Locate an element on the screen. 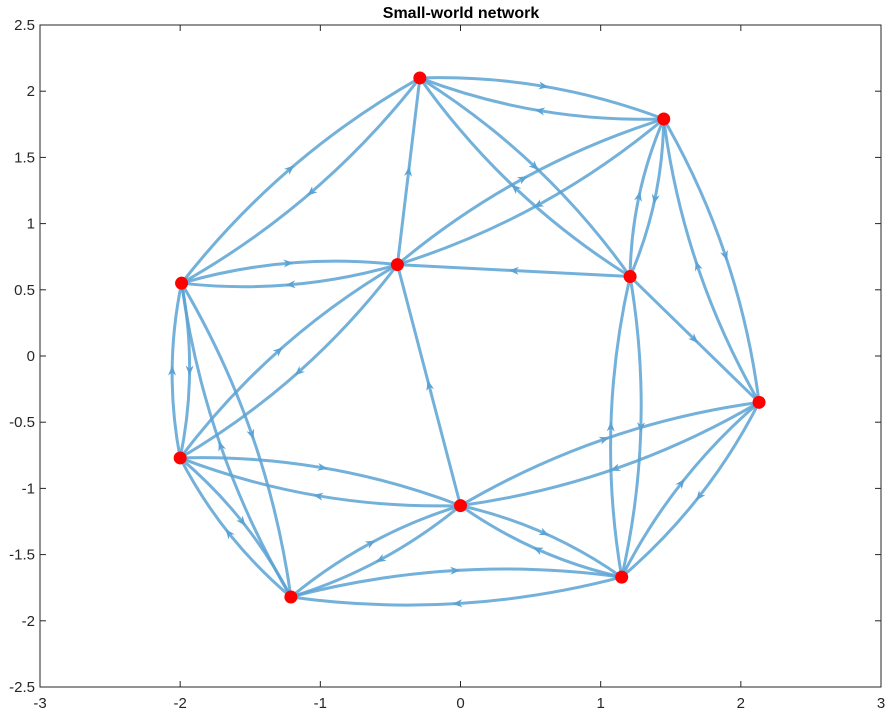  y-tick-label: -0.5 is located at coordinates (22, 422).